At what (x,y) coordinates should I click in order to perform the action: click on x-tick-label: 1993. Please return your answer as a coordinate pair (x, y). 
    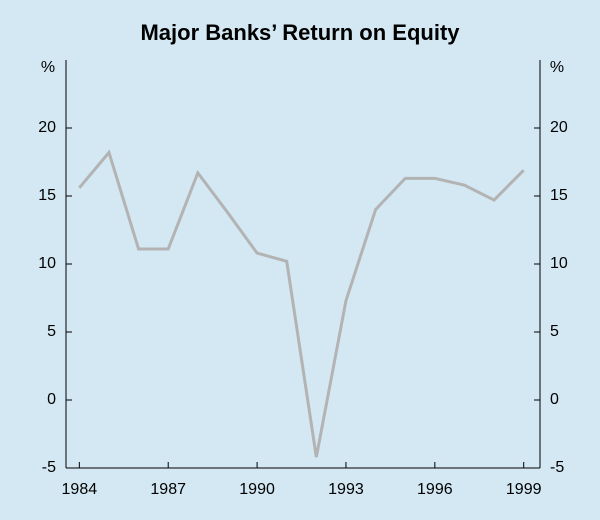
    Looking at the image, I should click on (346, 489).